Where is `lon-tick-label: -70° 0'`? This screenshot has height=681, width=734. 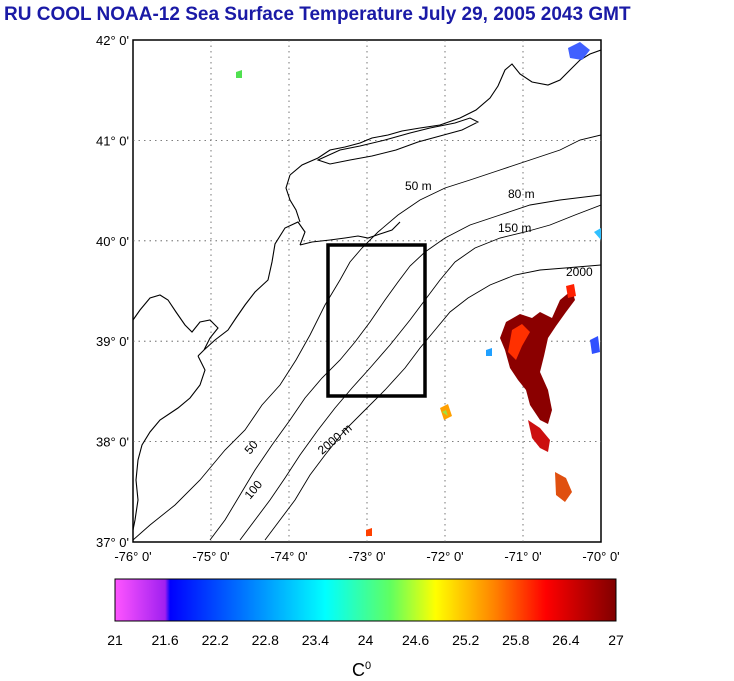
lon-tick-label: -70° 0' is located at coordinates (600, 556).